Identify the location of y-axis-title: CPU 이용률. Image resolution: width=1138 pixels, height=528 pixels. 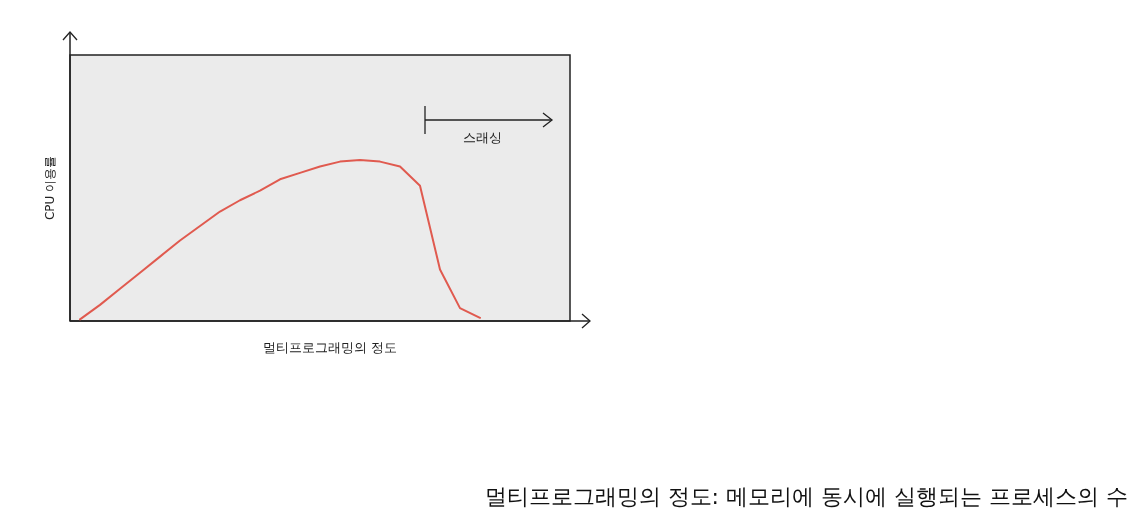
(50, 188).